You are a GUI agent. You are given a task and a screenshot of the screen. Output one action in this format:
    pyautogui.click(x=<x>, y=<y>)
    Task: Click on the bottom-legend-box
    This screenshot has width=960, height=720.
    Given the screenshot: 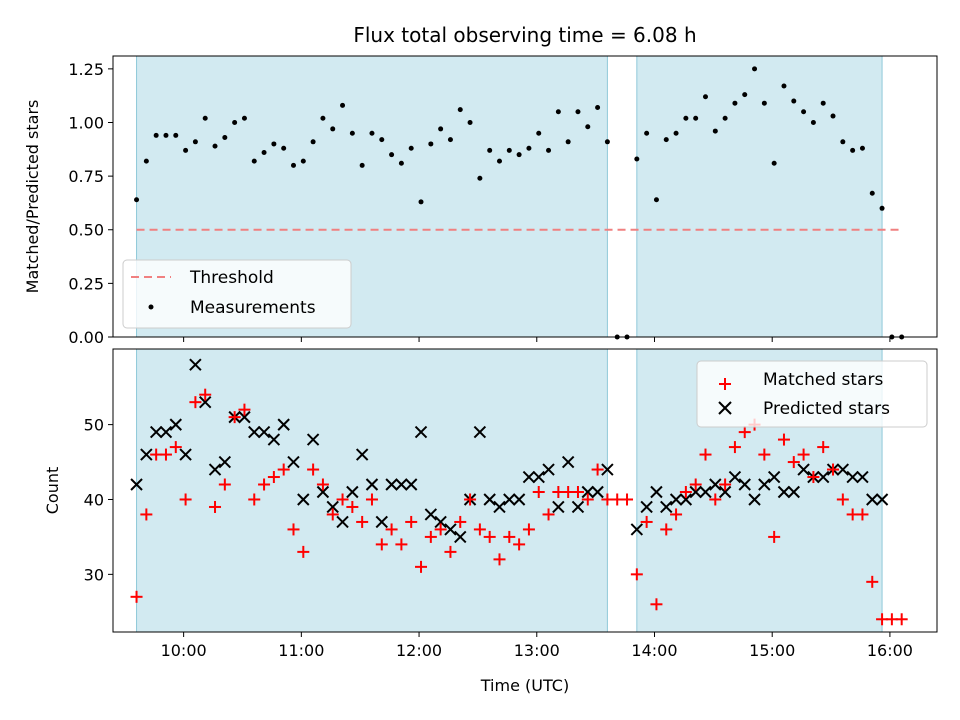 What is the action you would take?
    pyautogui.click(x=812, y=394)
    